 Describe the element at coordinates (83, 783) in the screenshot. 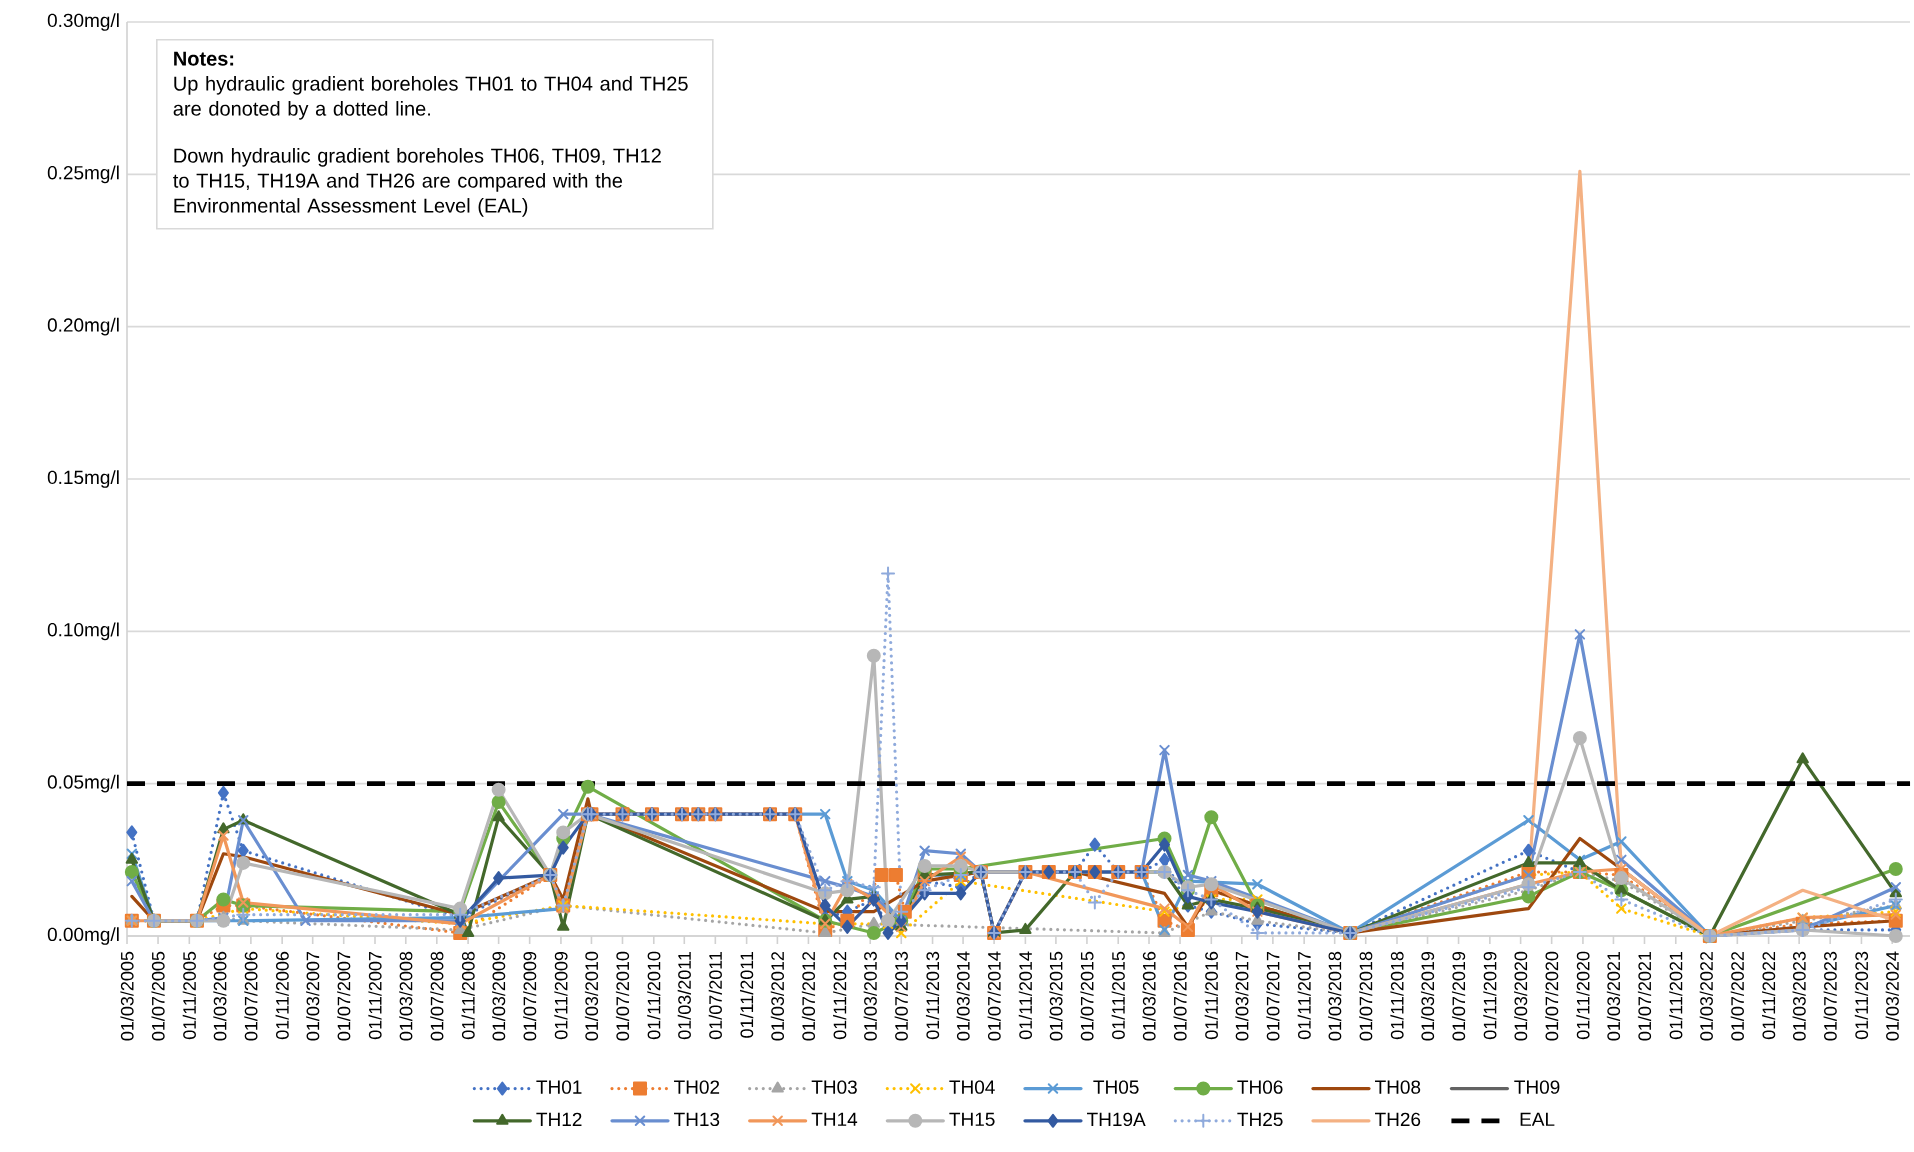

I see `y-tick-label: 0.05mg/l` at that location.